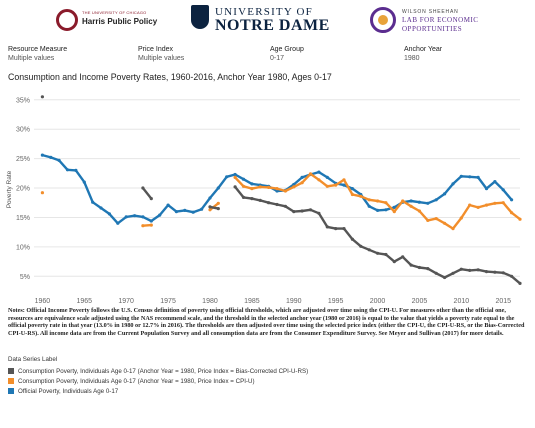 The width and height of the screenshot is (535, 428). What do you see at coordinates (200, 17) in the screenshot?
I see `notre-dame-shield-icon` at bounding box center [200, 17].